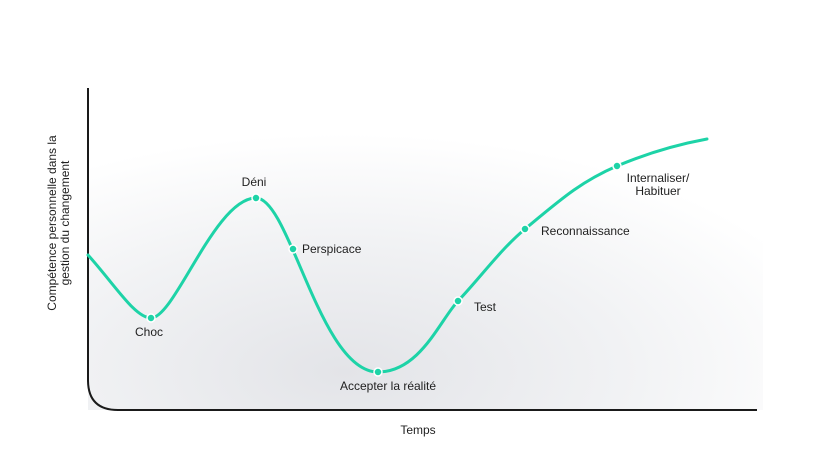 The image size is (837, 459). Describe the element at coordinates (256, 198) in the screenshot. I see `stage-marker-deni` at that location.